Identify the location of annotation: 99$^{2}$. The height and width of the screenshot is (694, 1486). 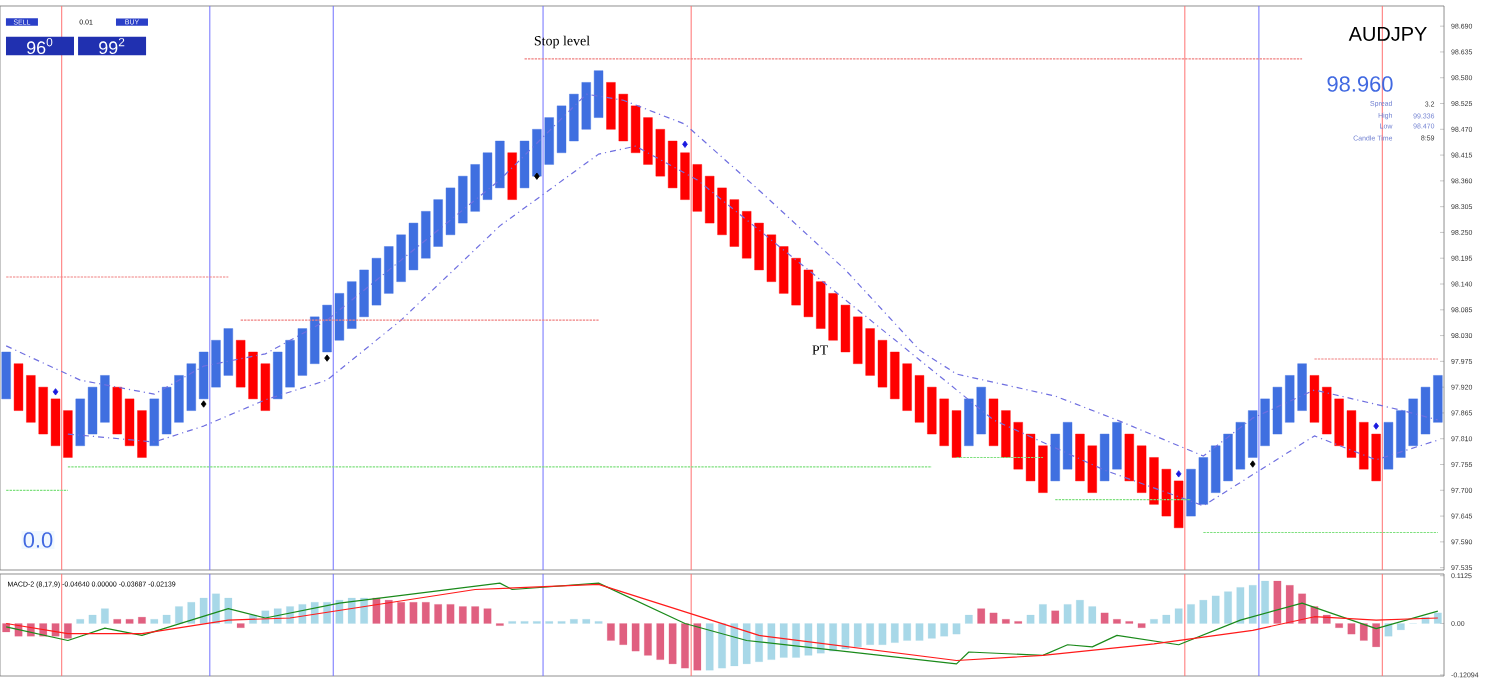
(112, 46).